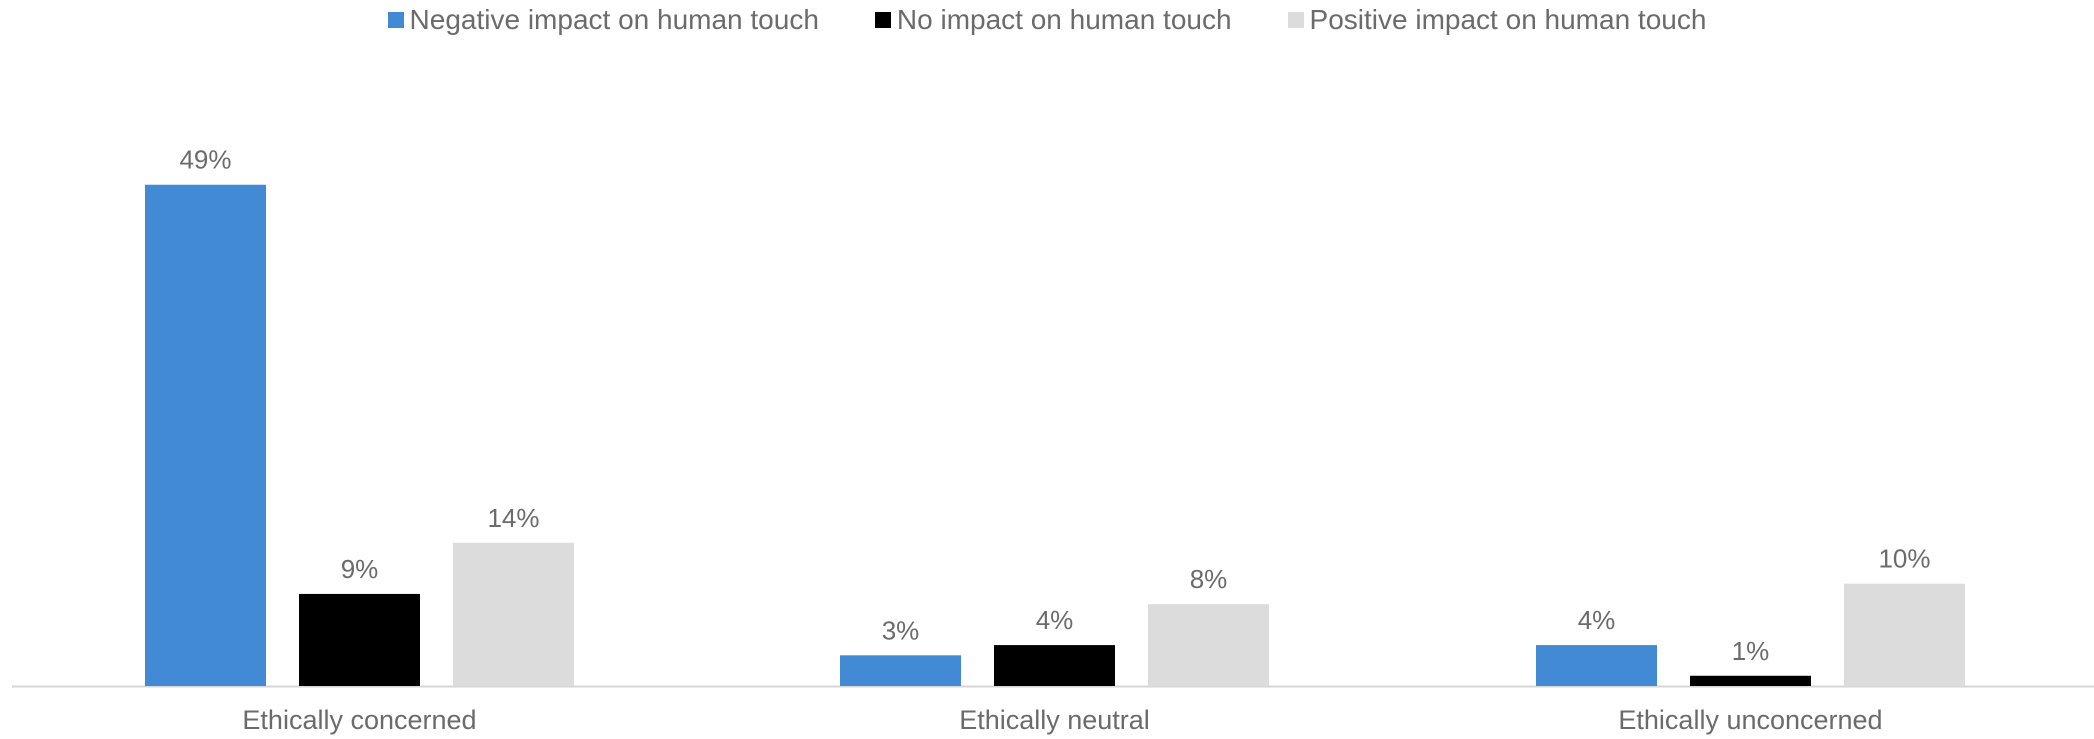  Describe the element at coordinates (1295, 20) in the screenshot. I see `legend-swatch-positive` at that location.